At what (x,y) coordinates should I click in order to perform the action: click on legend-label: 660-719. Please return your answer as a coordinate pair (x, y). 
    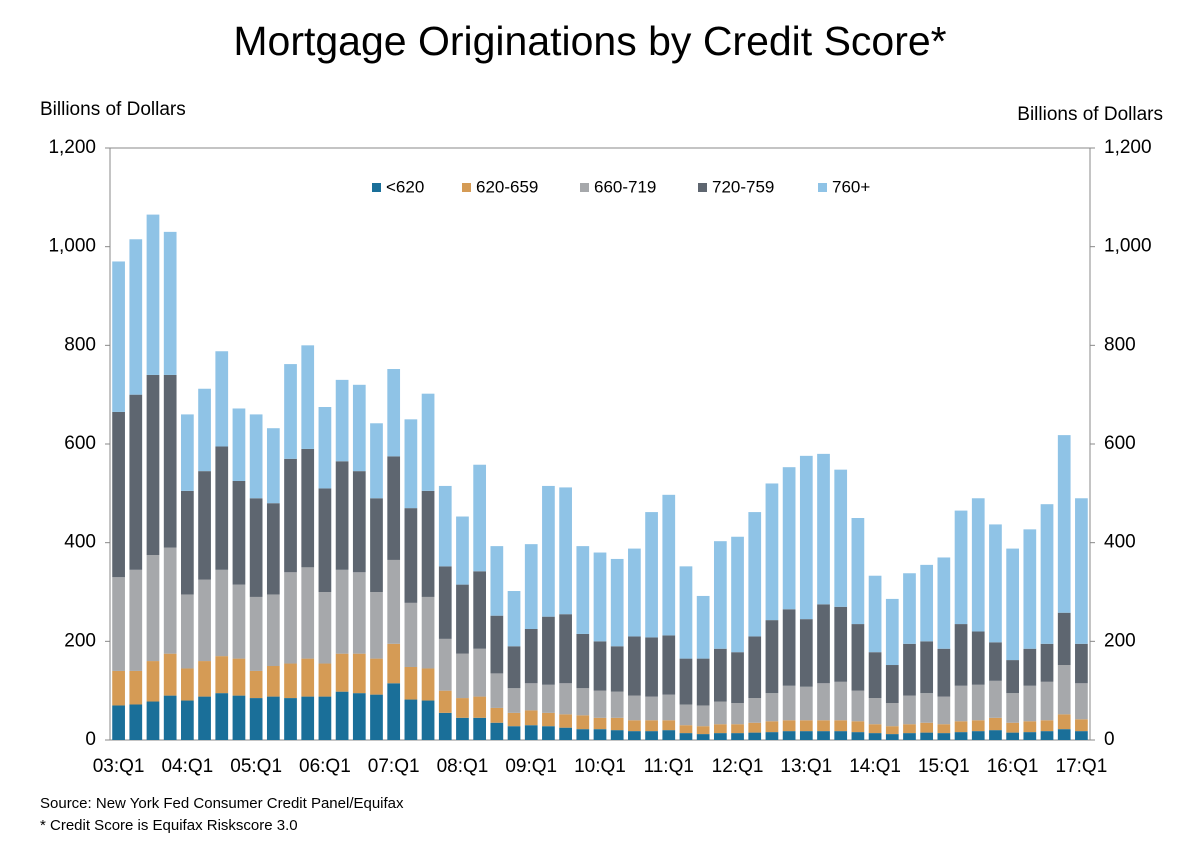
    Looking at the image, I should click on (625, 186).